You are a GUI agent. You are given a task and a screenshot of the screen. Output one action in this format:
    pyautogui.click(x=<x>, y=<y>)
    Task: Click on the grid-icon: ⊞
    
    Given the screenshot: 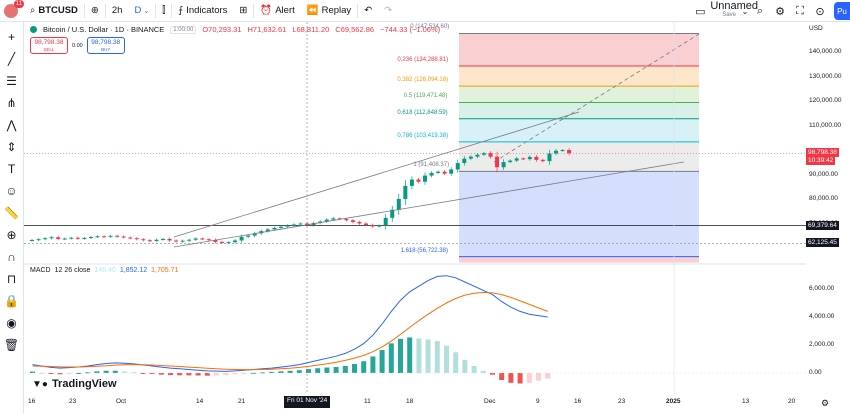 What is the action you would take?
    pyautogui.click(x=243, y=10)
    